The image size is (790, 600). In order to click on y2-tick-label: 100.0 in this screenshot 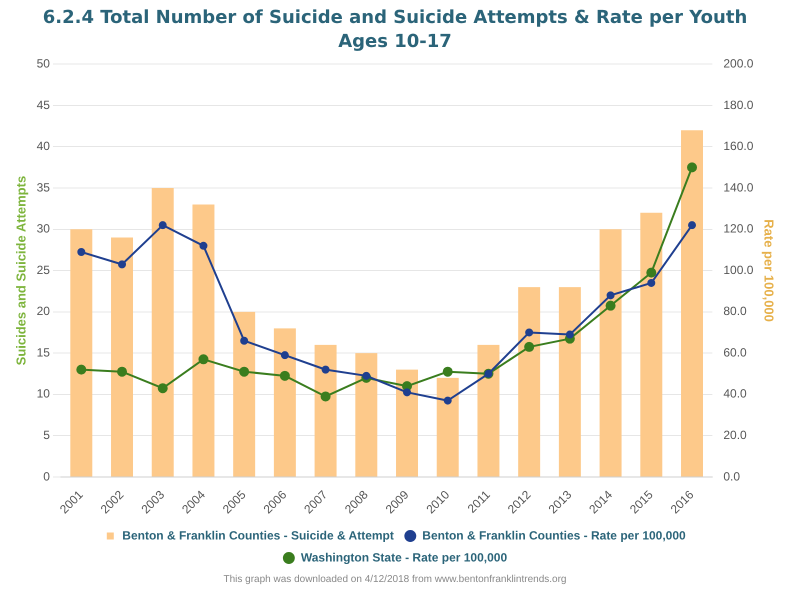, I will do `click(738, 269)`.